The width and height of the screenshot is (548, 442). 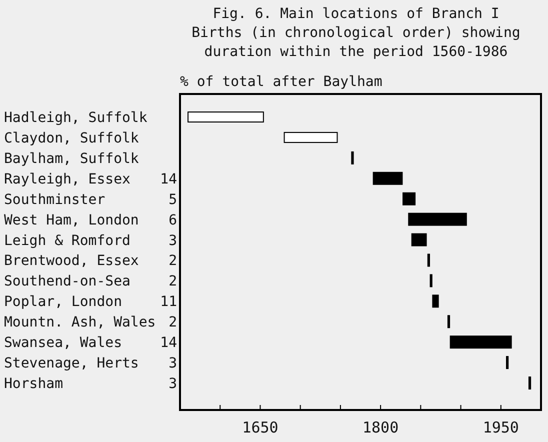 I want to click on y-tick-label: Mountn. Ash, Wales, so click(x=80, y=322).